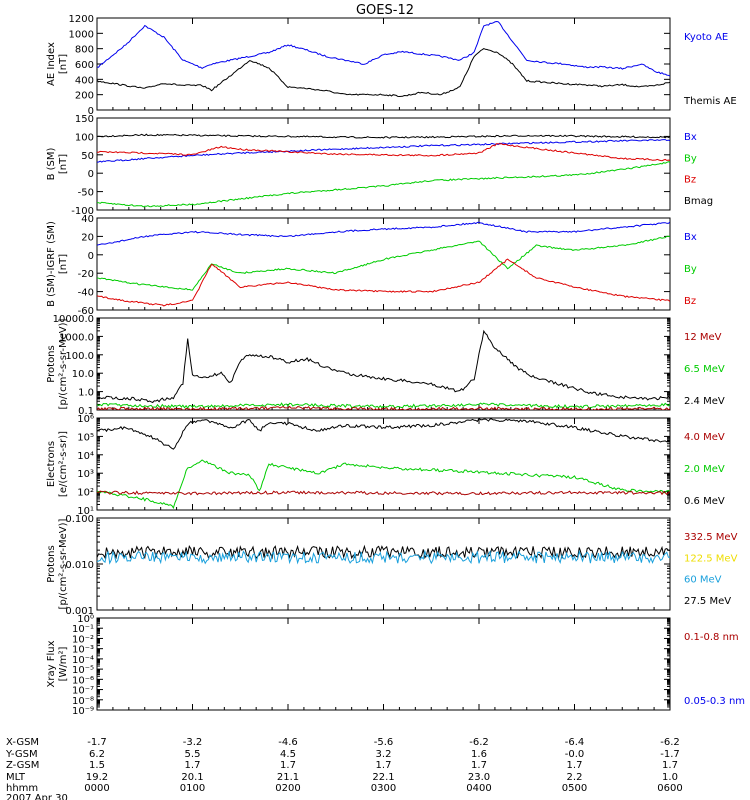 This screenshot has height=800, width=750. What do you see at coordinates (51, 464) in the screenshot?
I see `y-axis-title: Electrons` at bounding box center [51, 464].